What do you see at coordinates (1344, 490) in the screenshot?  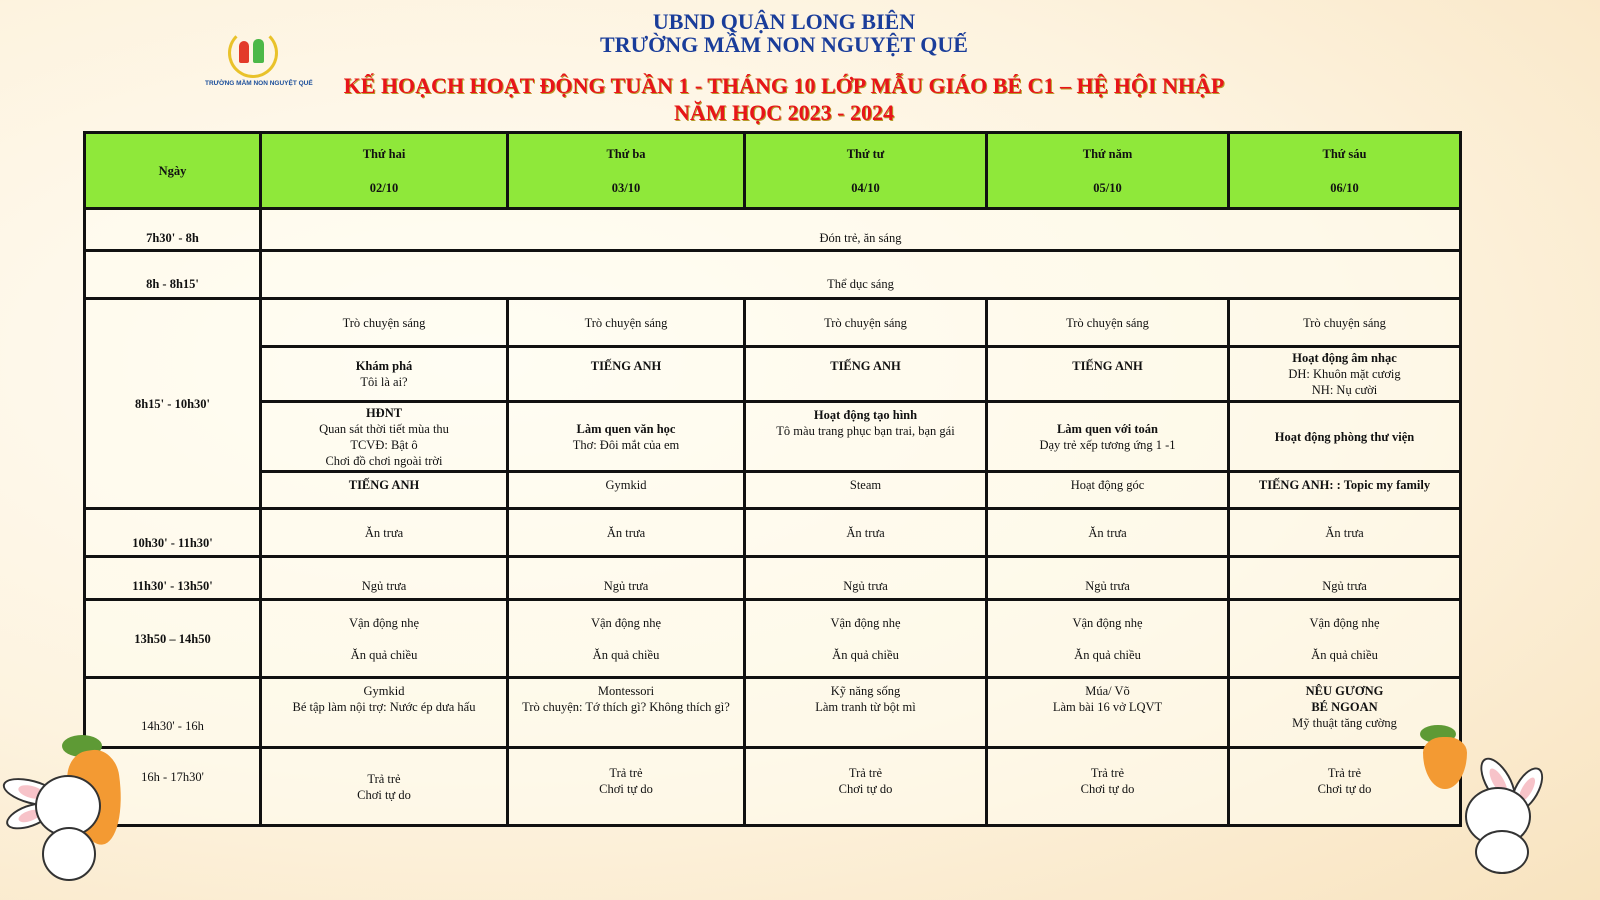 I see `activity-cell: TIẾNG ANH: : Topic my family` at bounding box center [1344, 490].